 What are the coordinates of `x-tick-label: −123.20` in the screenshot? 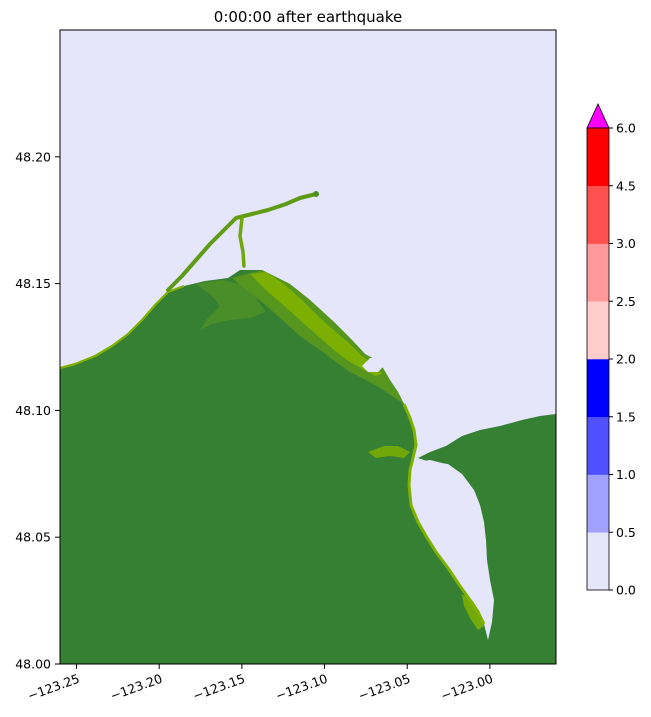 It's located at (136, 687).